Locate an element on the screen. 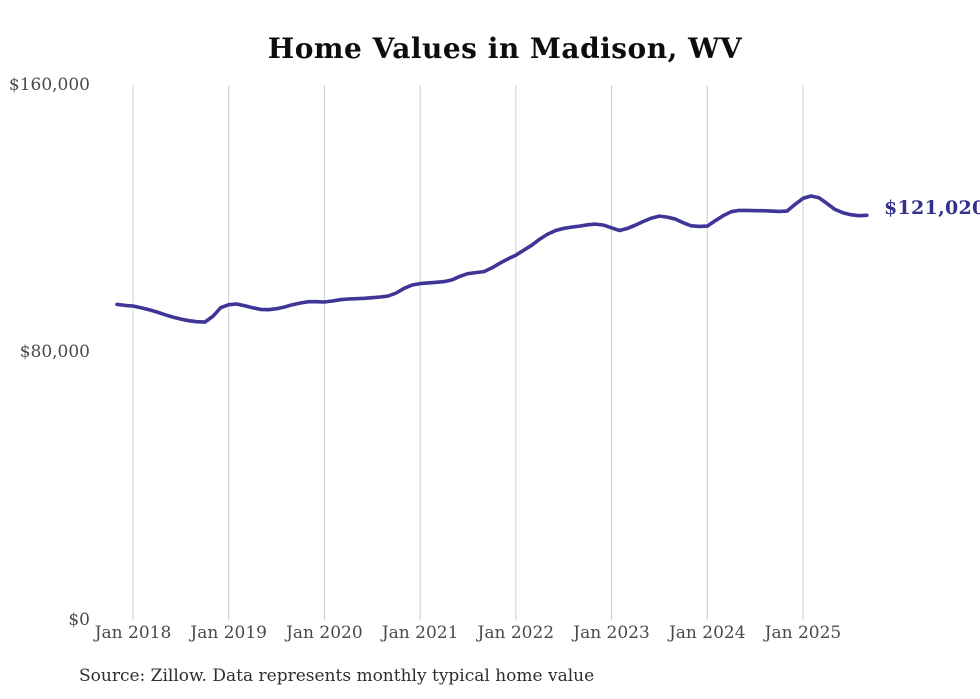 The width and height of the screenshot is (980, 699). x-axis-tick-label: Jan 2024 is located at coordinates (707, 633).